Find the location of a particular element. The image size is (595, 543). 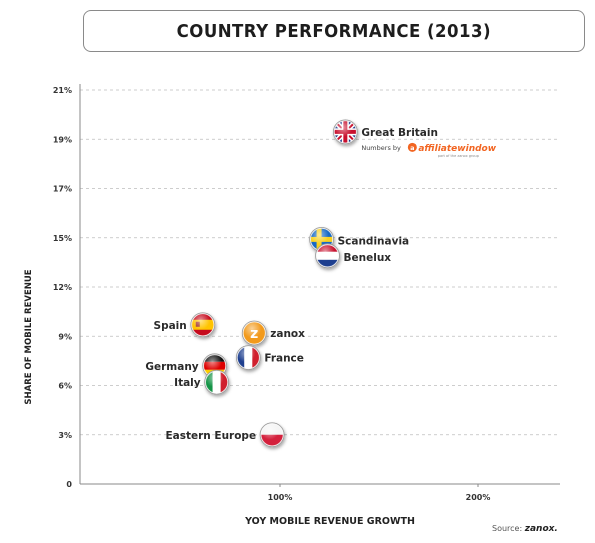

x-tick-label: 200% is located at coordinates (478, 497).